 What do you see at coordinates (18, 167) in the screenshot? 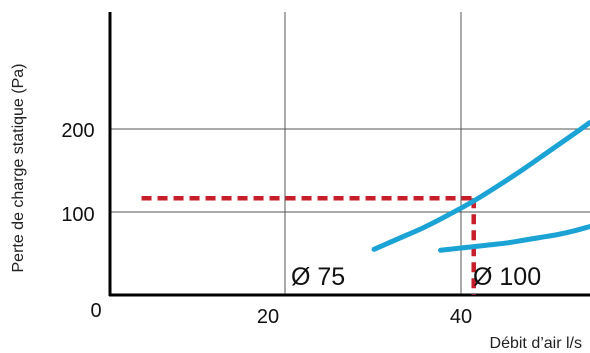
I see `y-axis-title: Perte de charge statique (Pa)` at bounding box center [18, 167].